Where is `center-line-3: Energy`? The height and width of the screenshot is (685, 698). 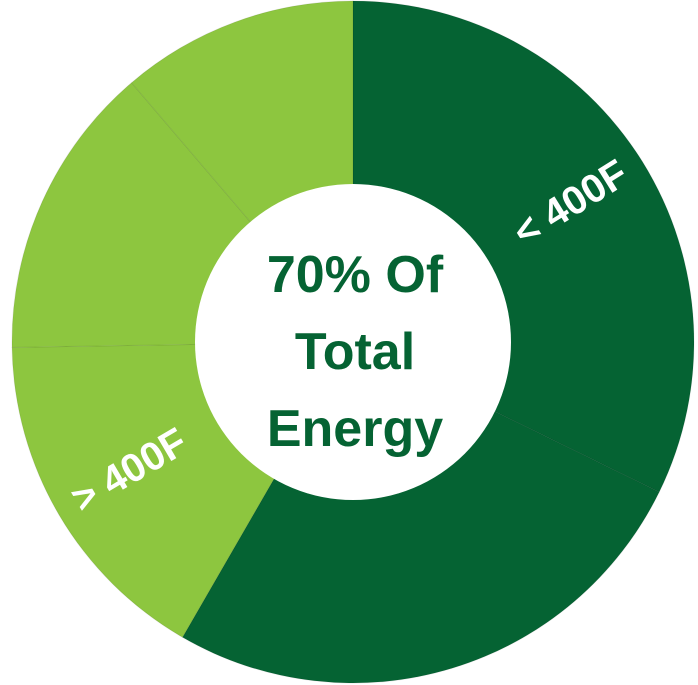
center-line-3: Energy is located at coordinates (355, 429).